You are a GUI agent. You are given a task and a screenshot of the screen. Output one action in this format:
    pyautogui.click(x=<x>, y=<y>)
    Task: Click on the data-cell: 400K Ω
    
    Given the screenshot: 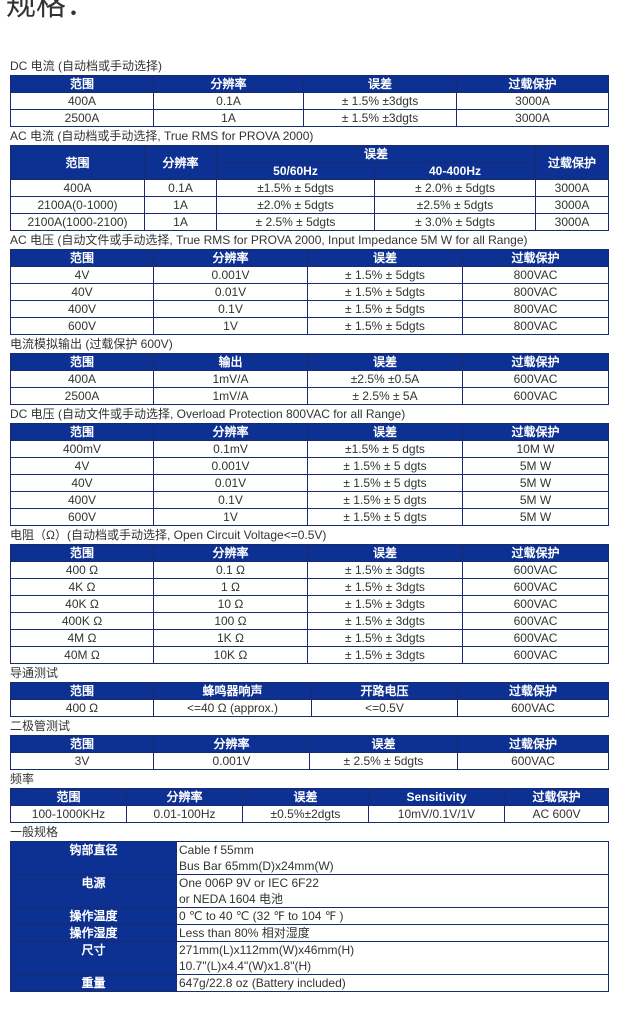 What is the action you would take?
    pyautogui.click(x=82, y=621)
    